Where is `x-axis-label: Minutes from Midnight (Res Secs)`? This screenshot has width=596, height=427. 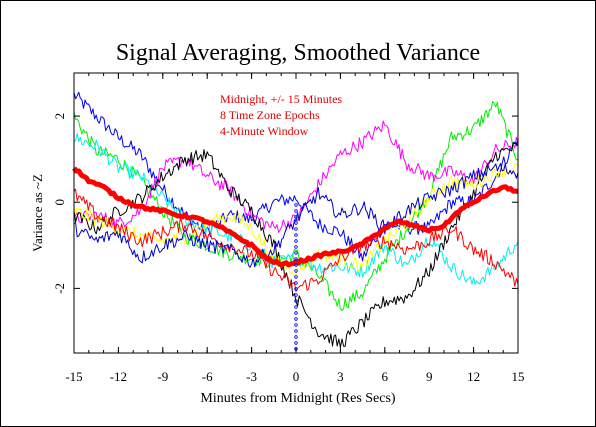
x-axis-label: Minutes from Midnight (Res Secs) is located at coordinates (298, 398).